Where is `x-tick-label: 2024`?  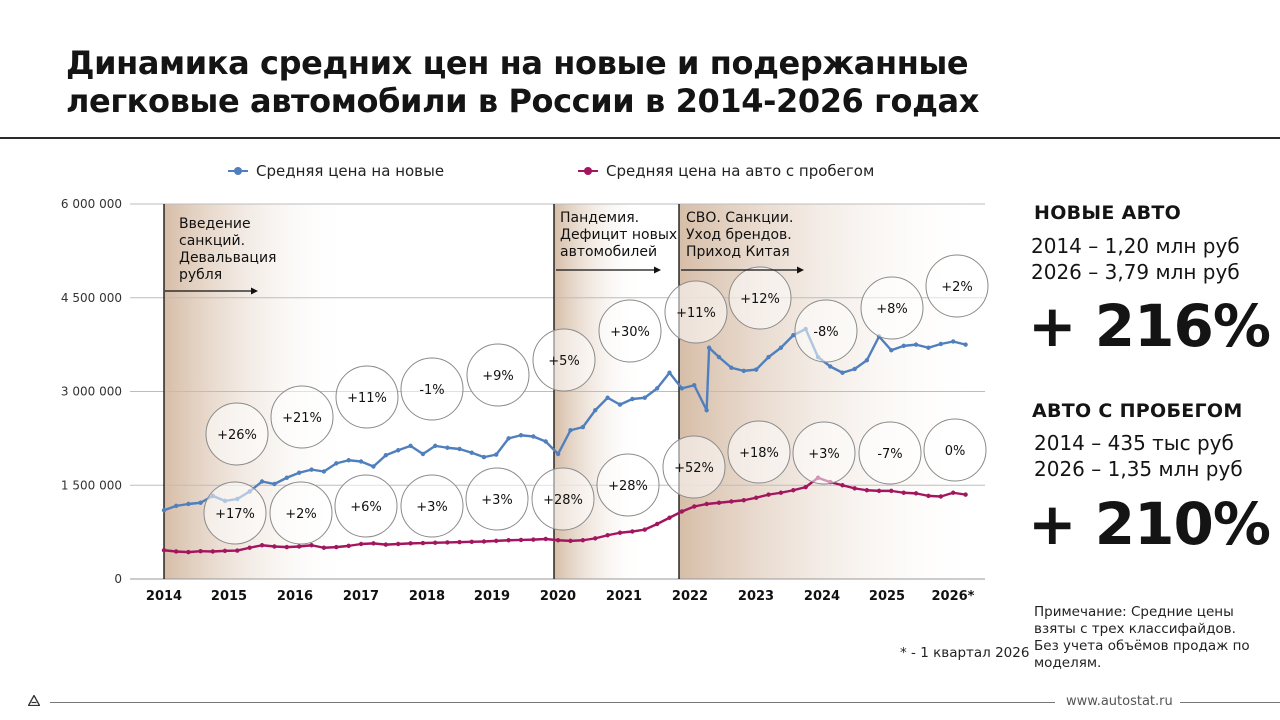
x-tick-label: 2024 is located at coordinates (822, 596).